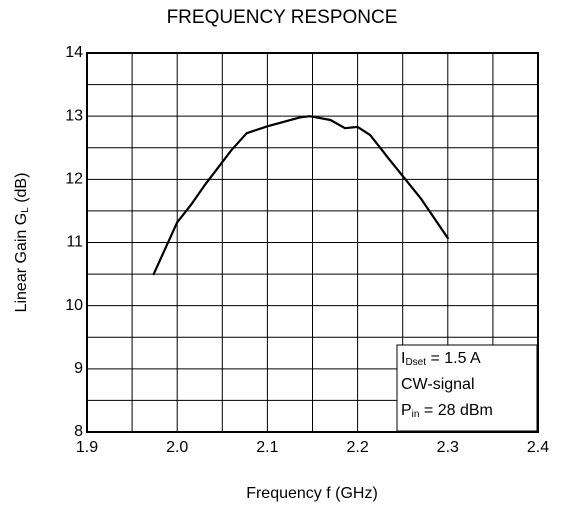 The image size is (564, 509). Describe the element at coordinates (415, 362) in the screenshot. I see `annotation-sub: Dset` at that location.